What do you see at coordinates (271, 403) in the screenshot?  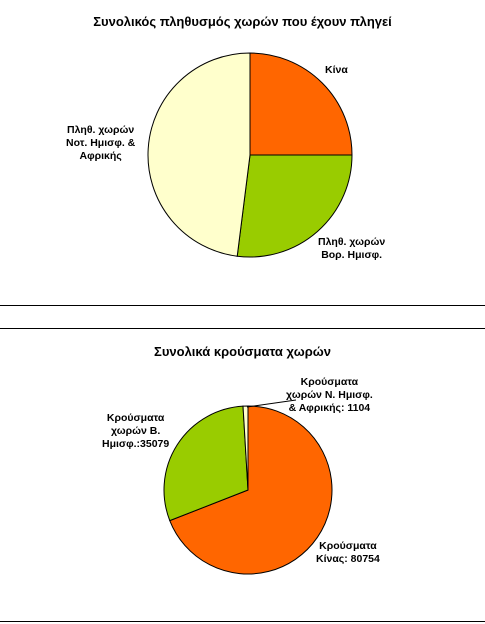 I see `leader-line` at bounding box center [271, 403].